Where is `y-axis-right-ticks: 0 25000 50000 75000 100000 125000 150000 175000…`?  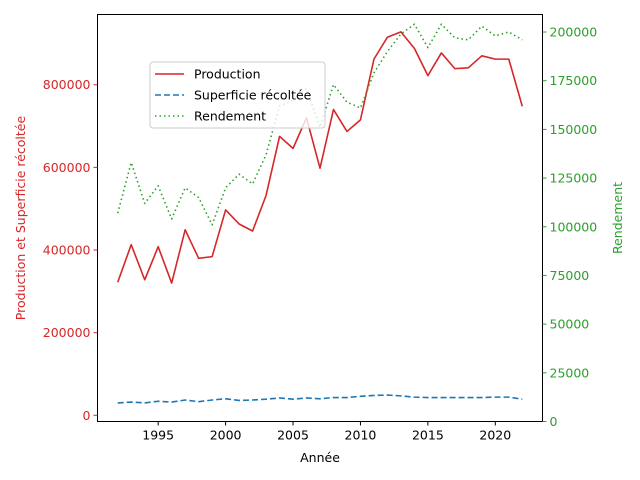
y-axis-right-ticks: 0 25000 50000 75000 100000 125000 150000 175000… is located at coordinates (570, 227).